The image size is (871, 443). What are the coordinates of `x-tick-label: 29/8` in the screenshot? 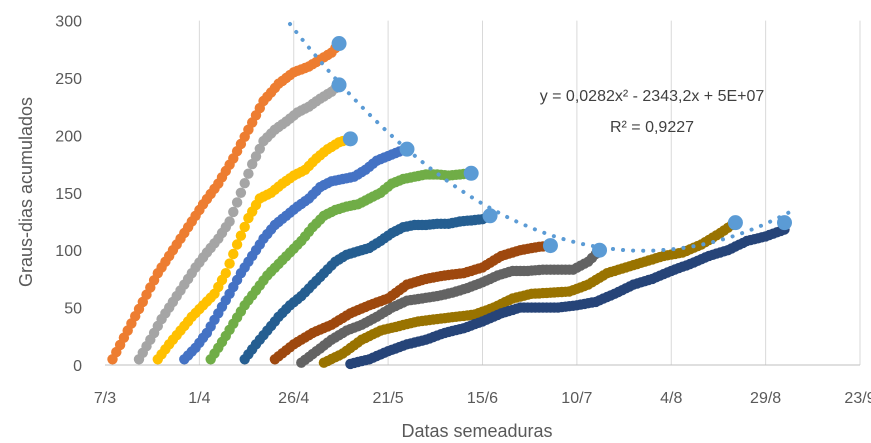 It's located at (765, 398).